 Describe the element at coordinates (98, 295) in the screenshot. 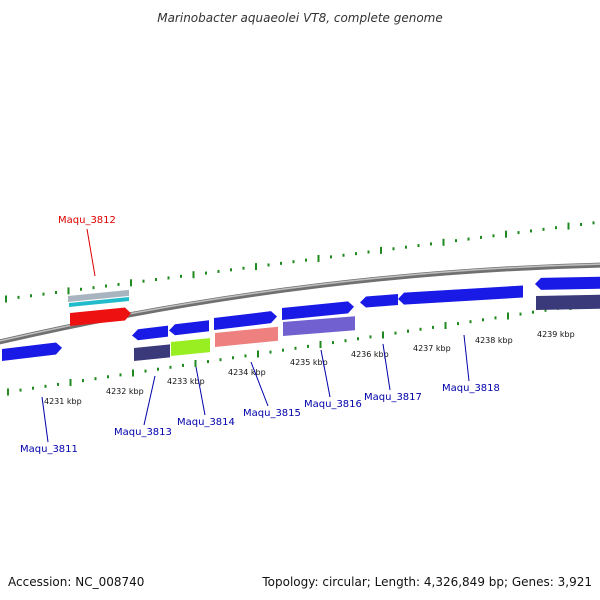

I see `gene-maqu-3812-feature-a` at that location.